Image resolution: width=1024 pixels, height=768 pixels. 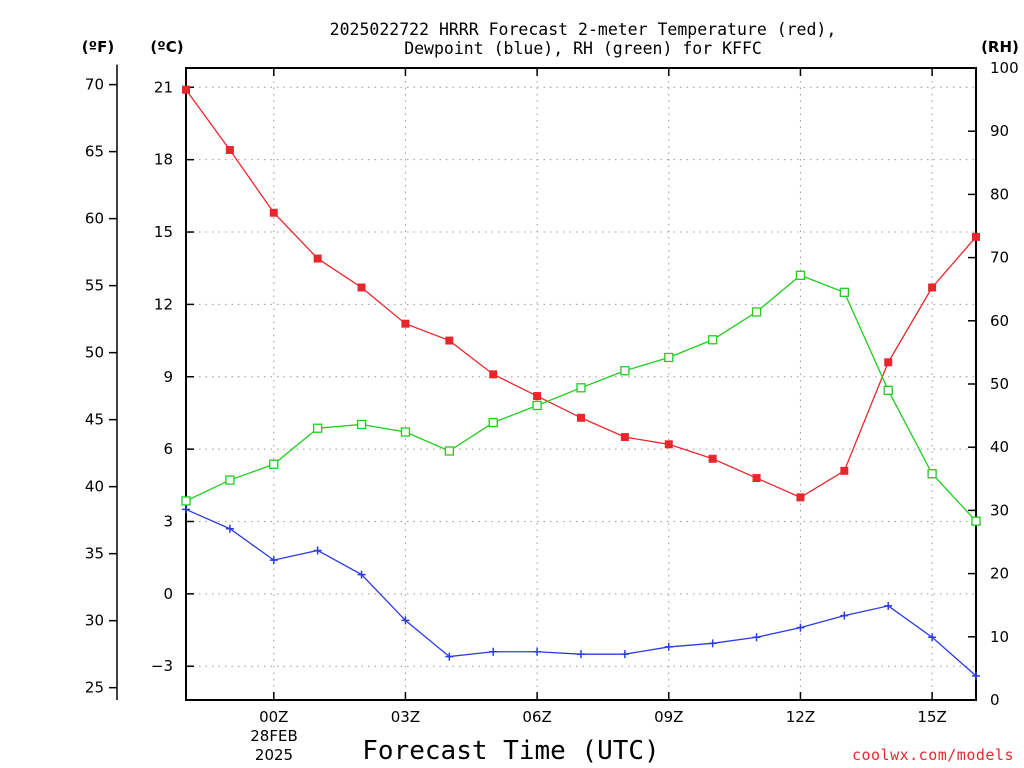 What do you see at coordinates (98, 47) in the screenshot?
I see `fahrenheit-unit-label: (ºF)` at bounding box center [98, 47].